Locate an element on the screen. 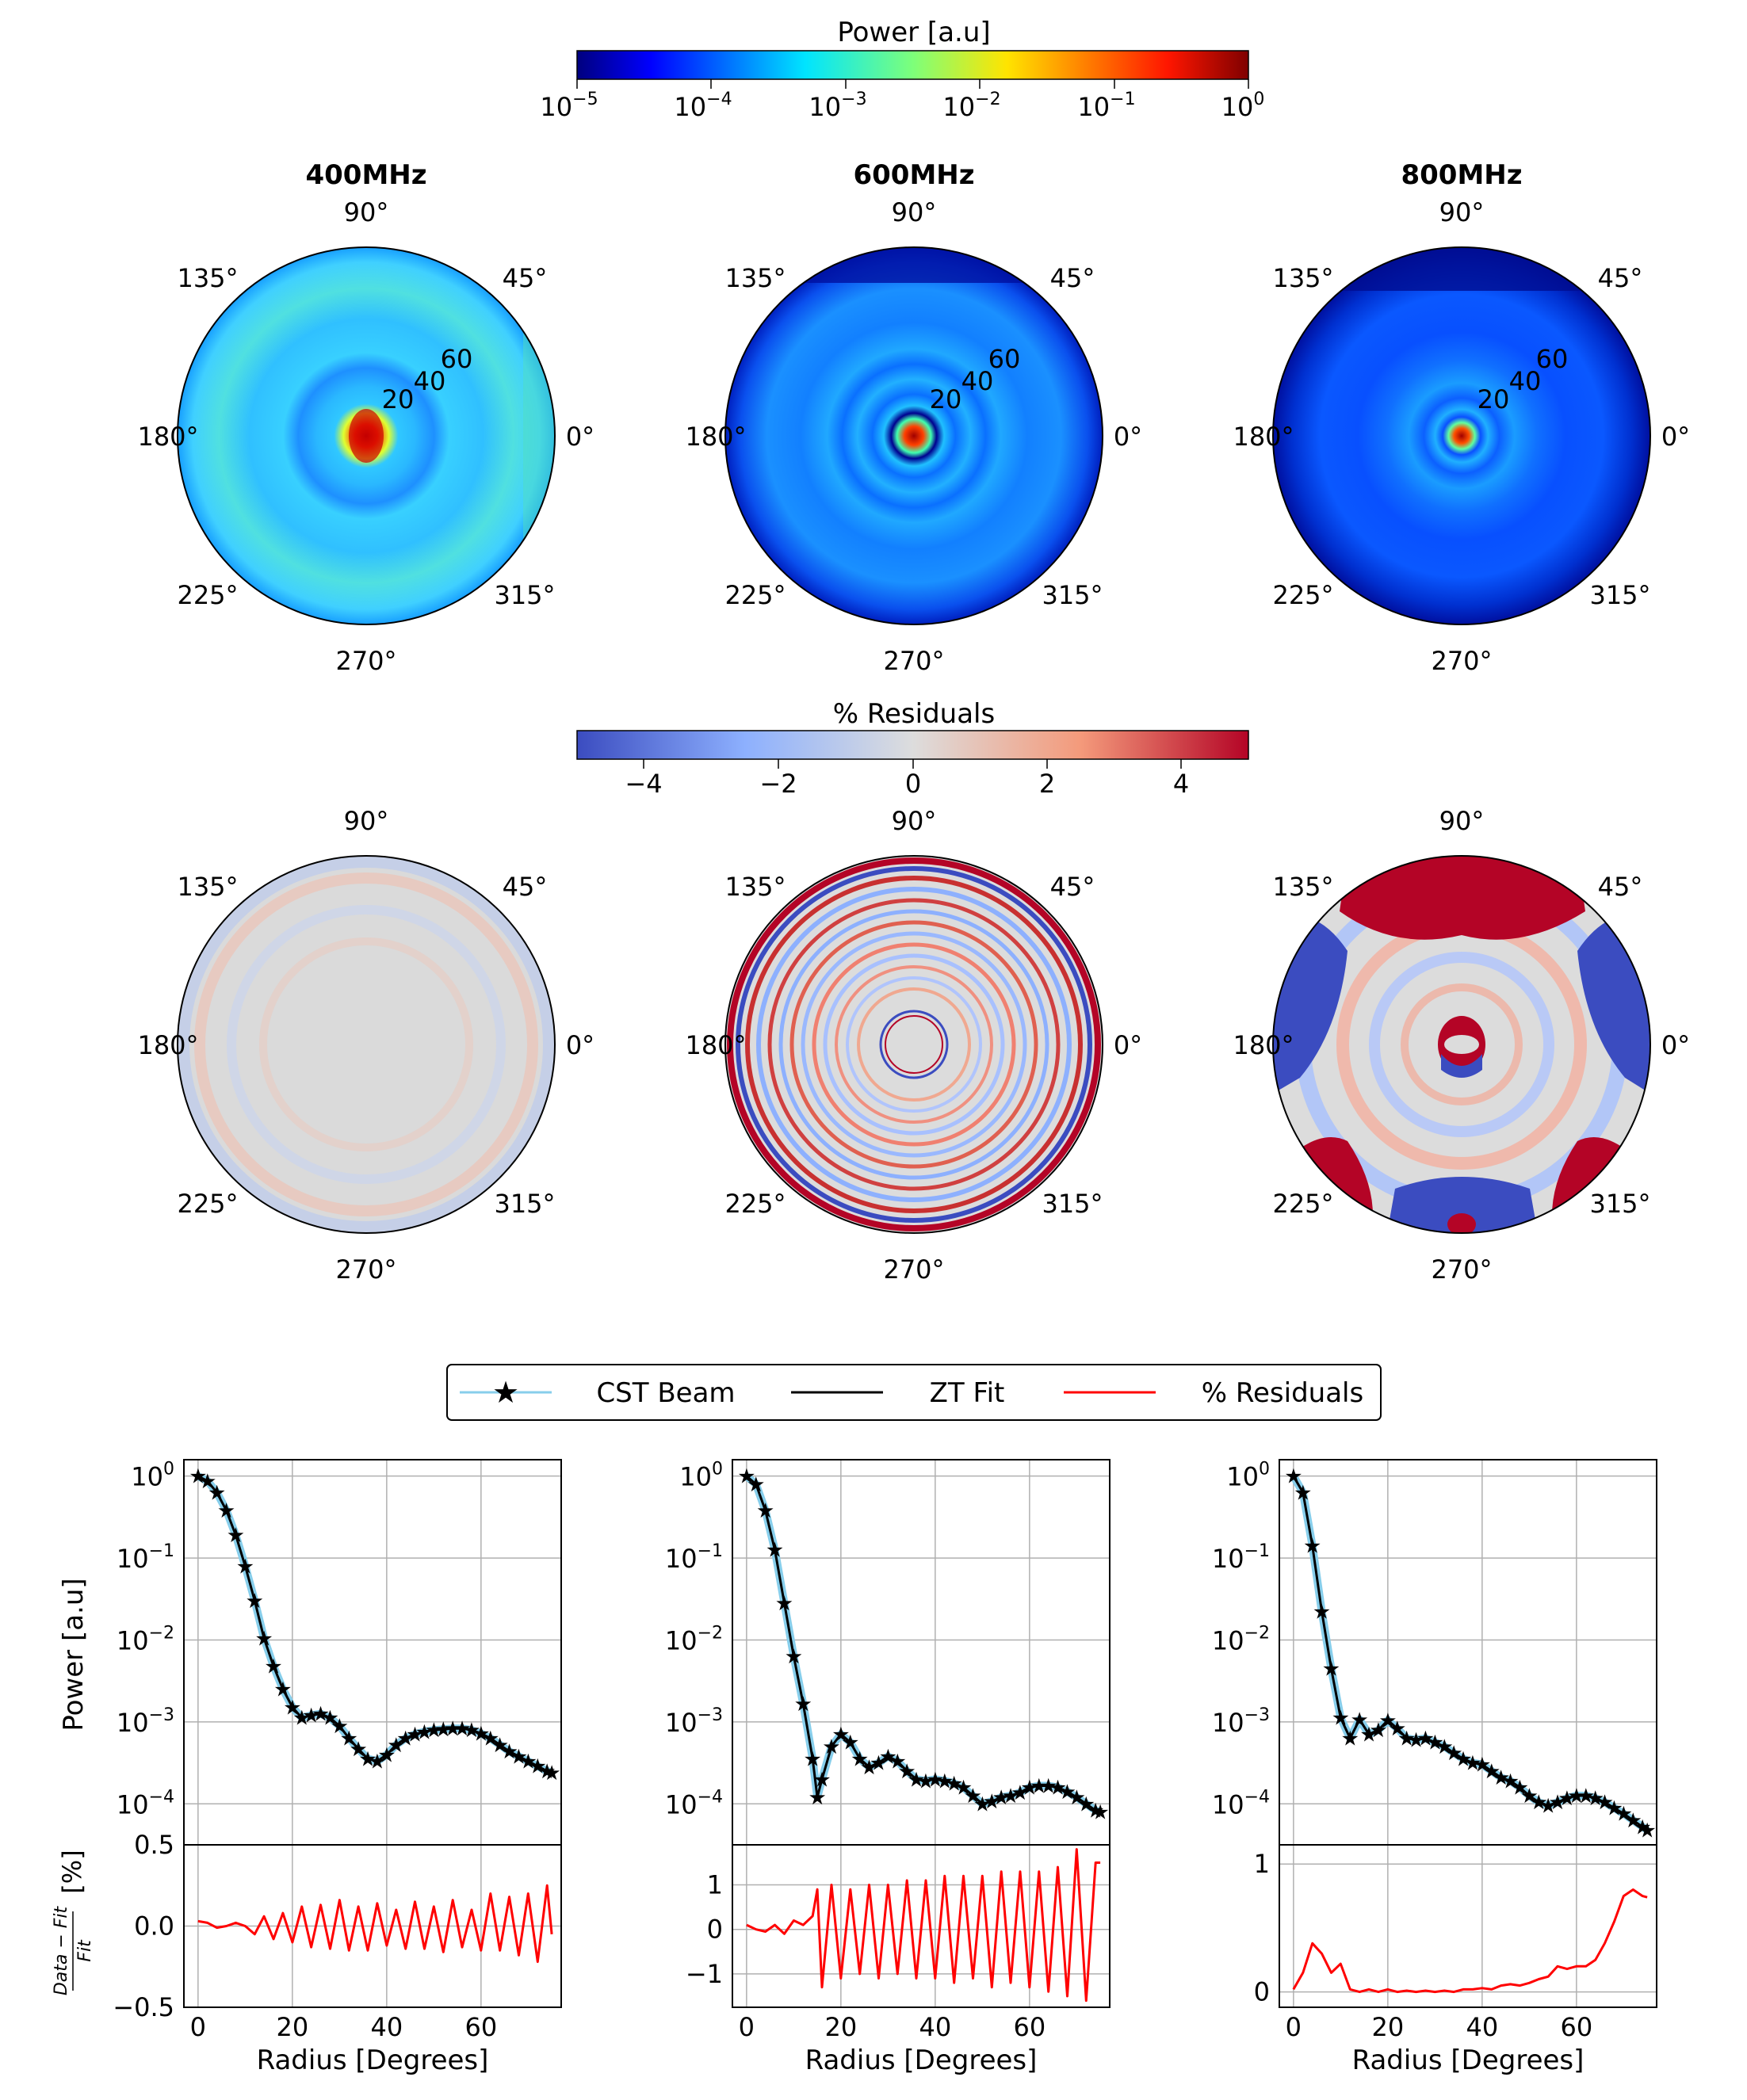  power-colorbar-label: Power [a.u] is located at coordinates (913, 32).